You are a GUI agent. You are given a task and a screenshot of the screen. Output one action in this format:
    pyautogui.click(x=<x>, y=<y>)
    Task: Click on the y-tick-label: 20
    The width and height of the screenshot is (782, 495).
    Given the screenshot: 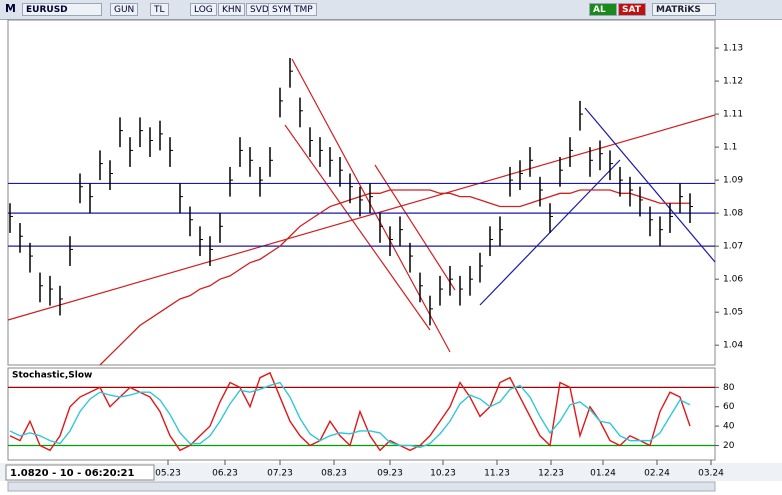 What is the action you would take?
    pyautogui.click(x=729, y=446)
    